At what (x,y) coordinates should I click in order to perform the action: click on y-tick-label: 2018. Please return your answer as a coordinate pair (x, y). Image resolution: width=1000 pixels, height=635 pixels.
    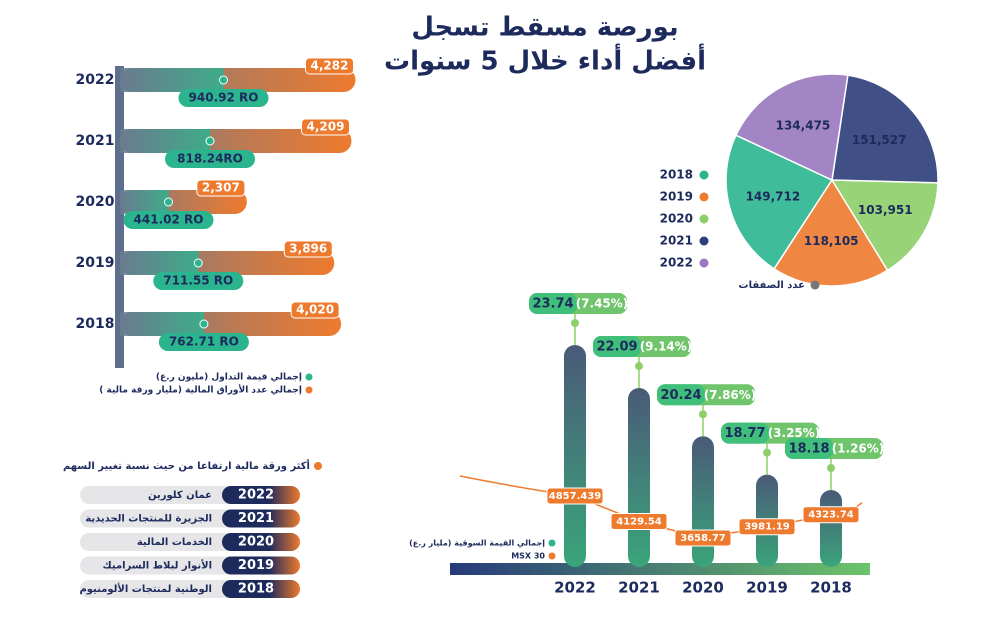
    Looking at the image, I should click on (95, 324).